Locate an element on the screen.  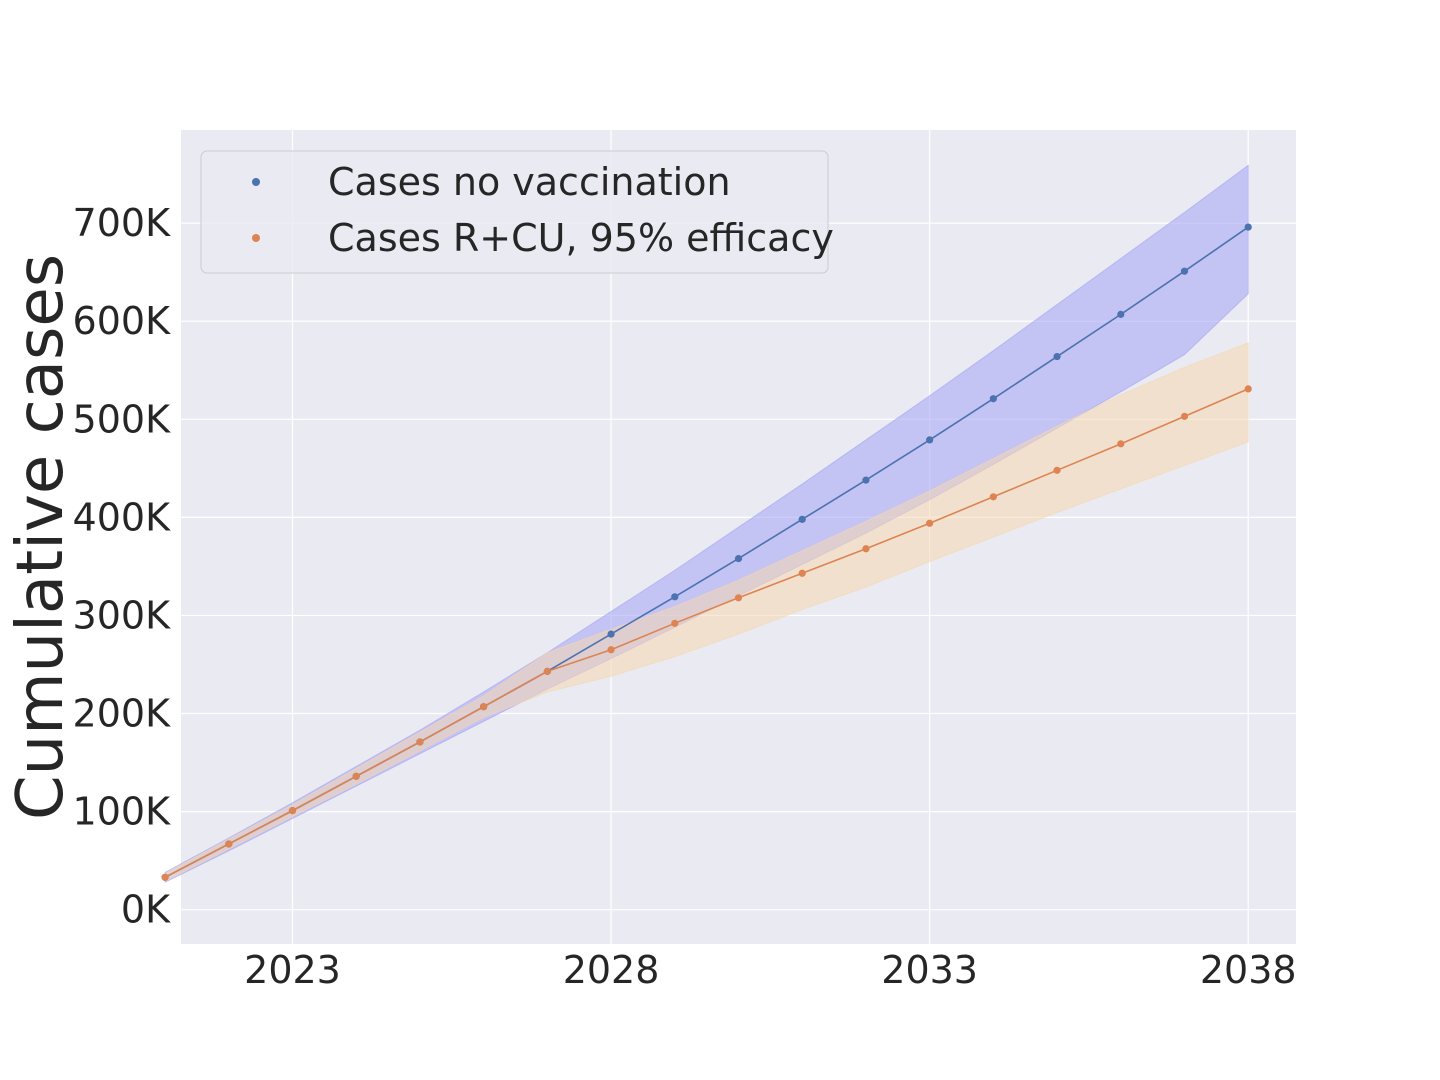
x-axis-ticks: 2023 2028 2033 2038 is located at coordinates (770, 970).